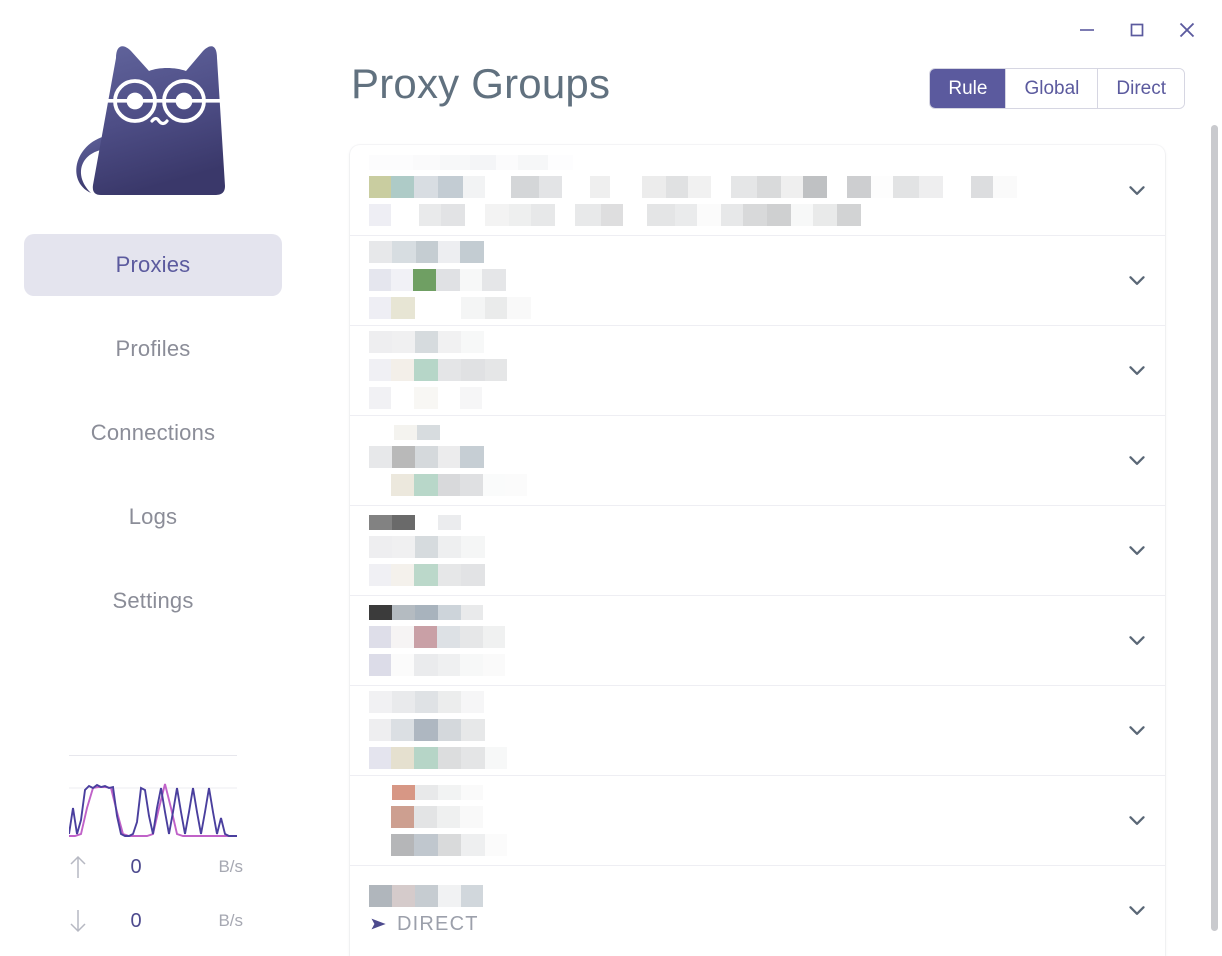 The image size is (1222, 956). I want to click on mode-button-global: Global, so click(1052, 88).